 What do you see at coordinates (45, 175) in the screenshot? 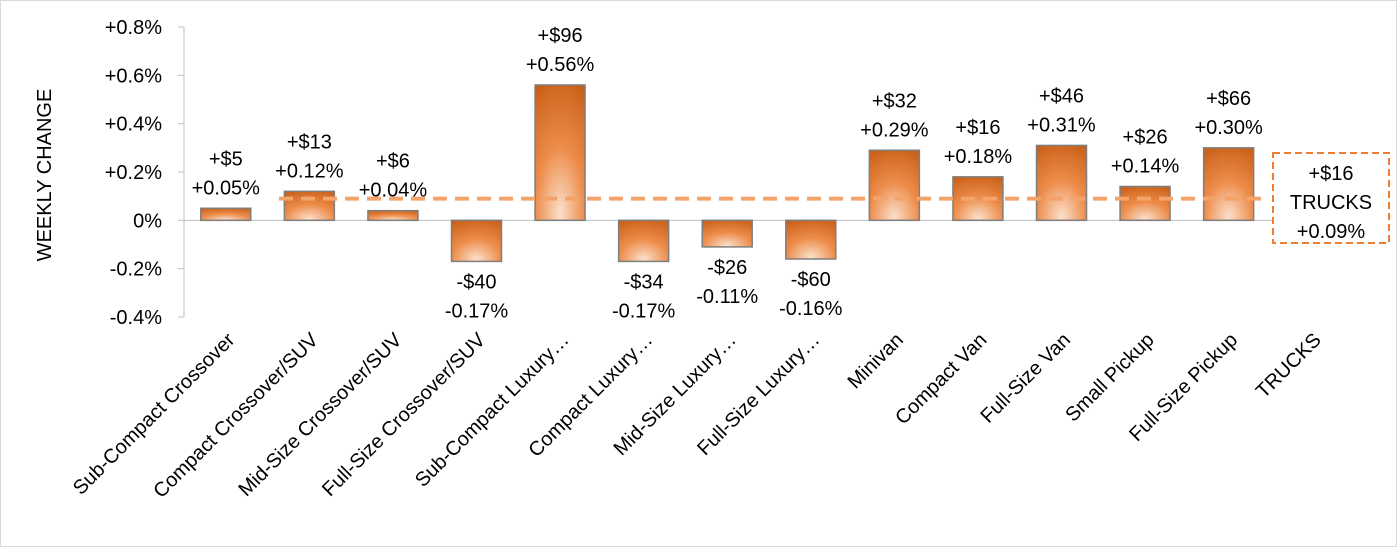
I see `y-axis-label: WEEKLY CHANGE` at bounding box center [45, 175].